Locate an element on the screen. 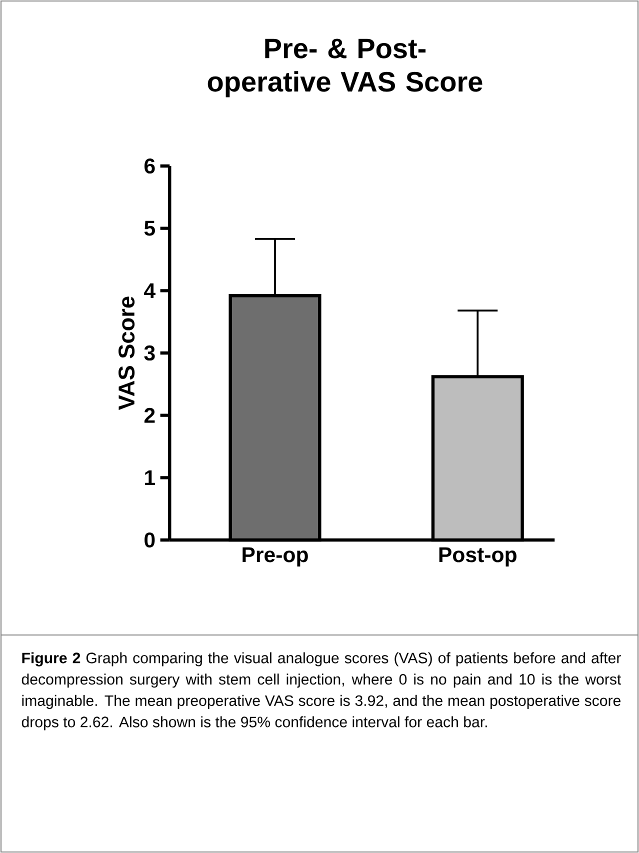 The width and height of the screenshot is (639, 853). y-tick-label: 0 is located at coordinates (149, 540).